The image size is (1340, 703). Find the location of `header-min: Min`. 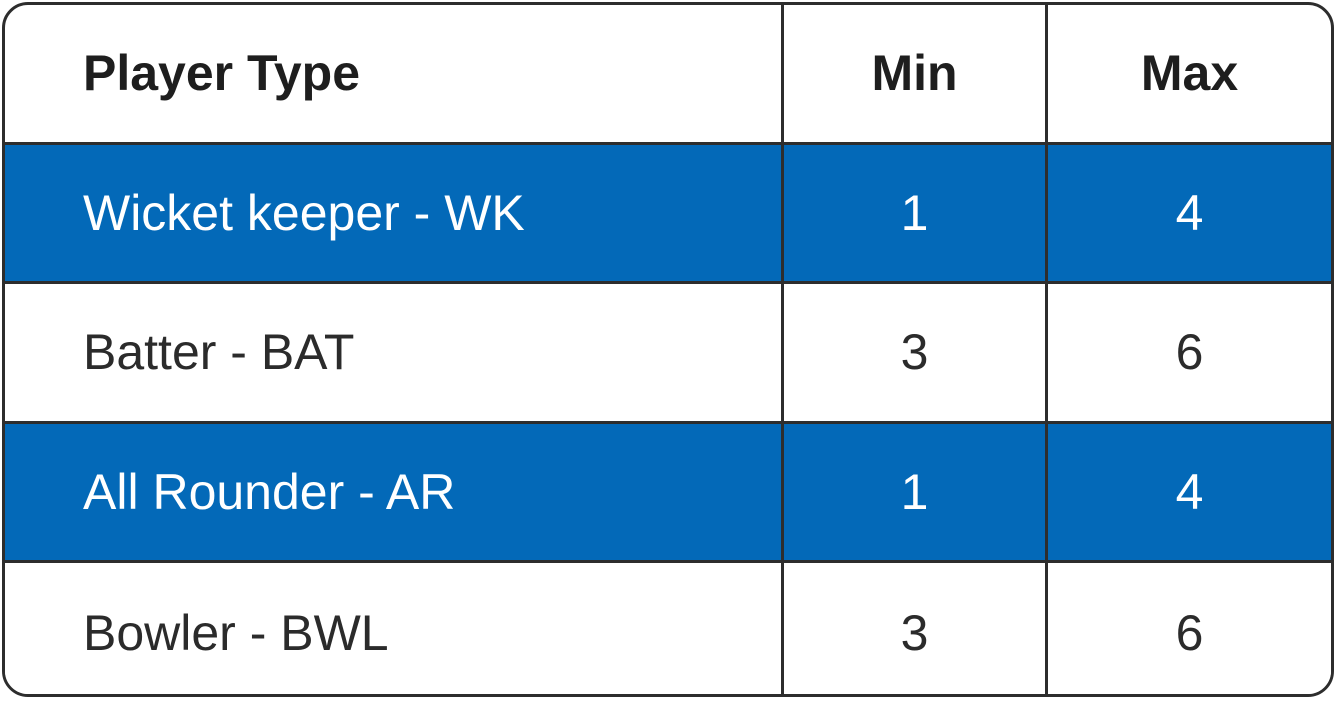

header-min: Min is located at coordinates (916, 73).